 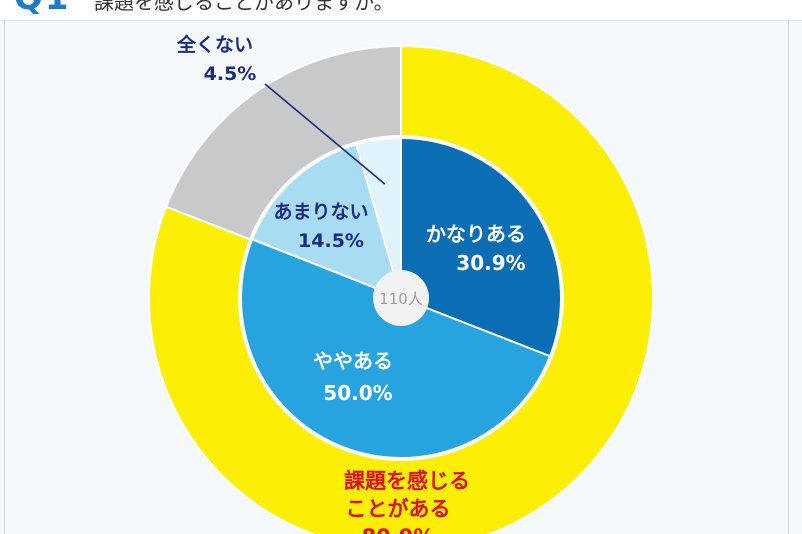 I want to click on inner-slice-very-much, so click(x=481, y=247).